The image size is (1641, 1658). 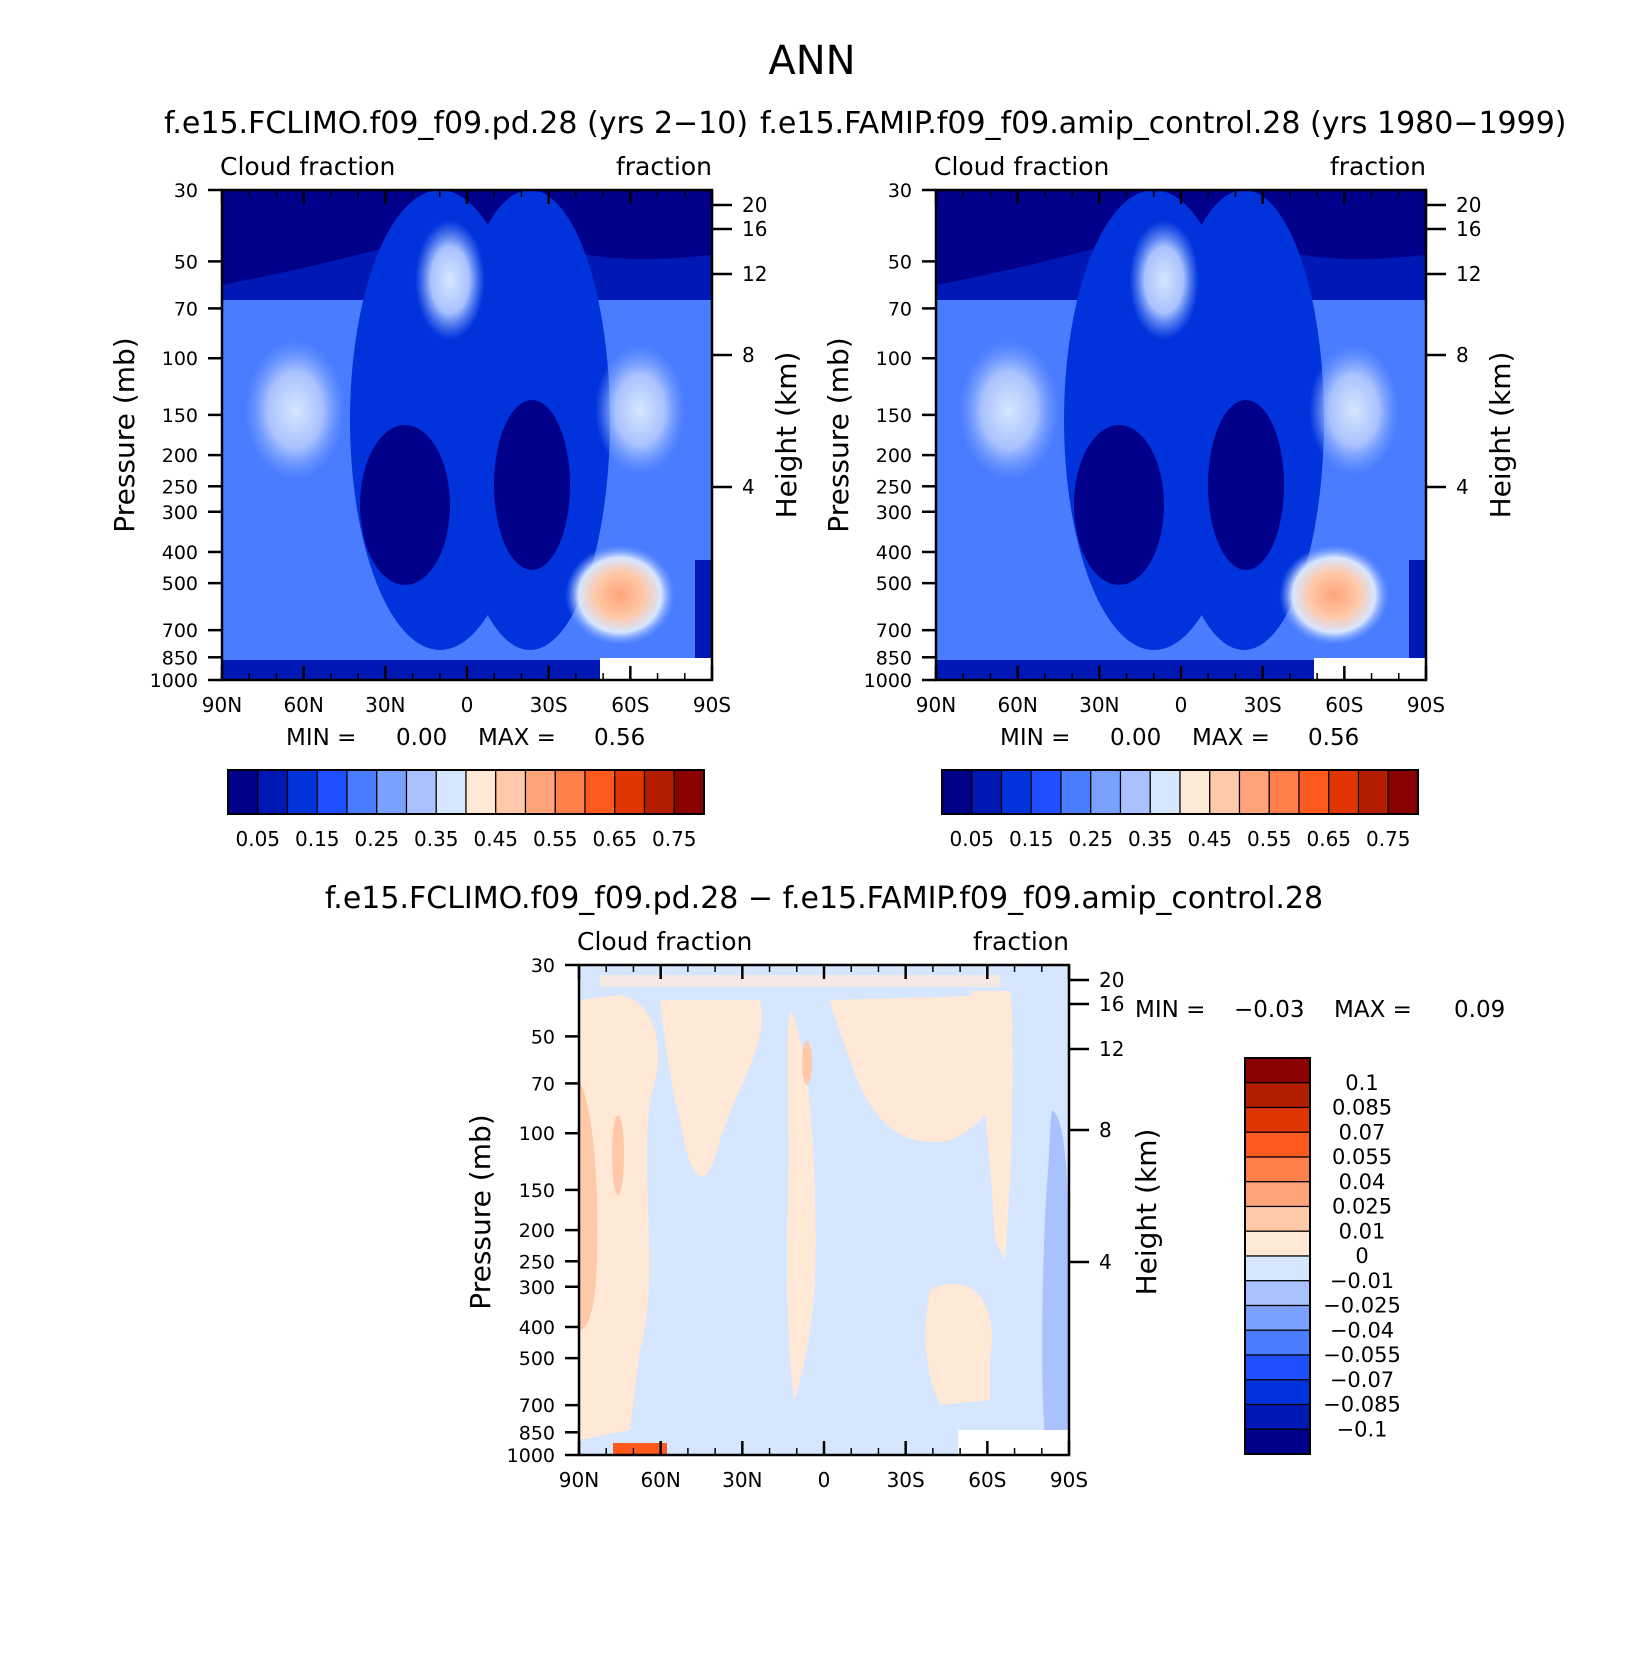 I want to click on panel-difference-colorbar-label: 0.07, so click(x=1362, y=1132).